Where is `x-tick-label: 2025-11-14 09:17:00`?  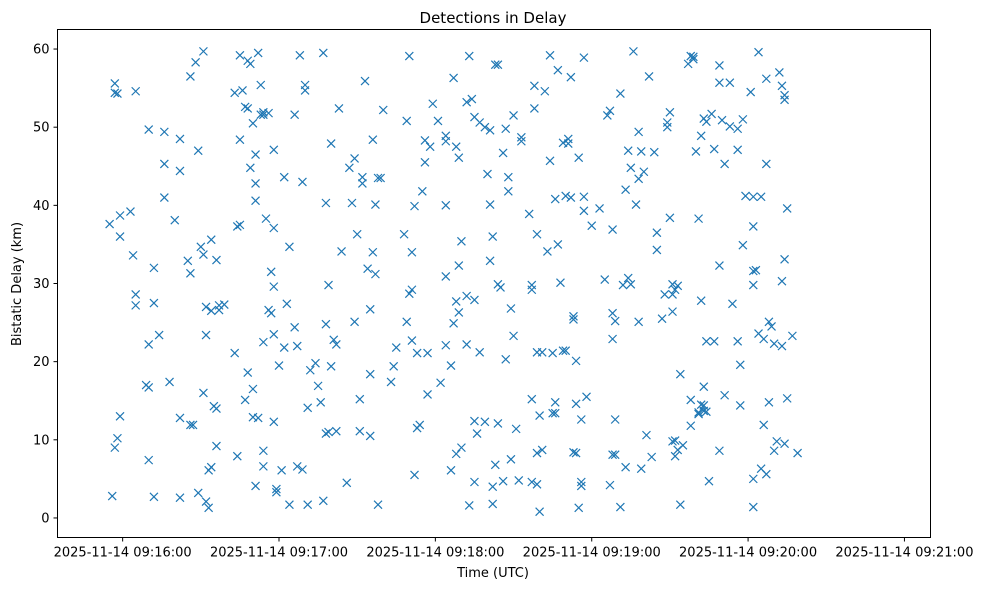 x-tick-label: 2025-11-14 09:17:00 is located at coordinates (279, 553).